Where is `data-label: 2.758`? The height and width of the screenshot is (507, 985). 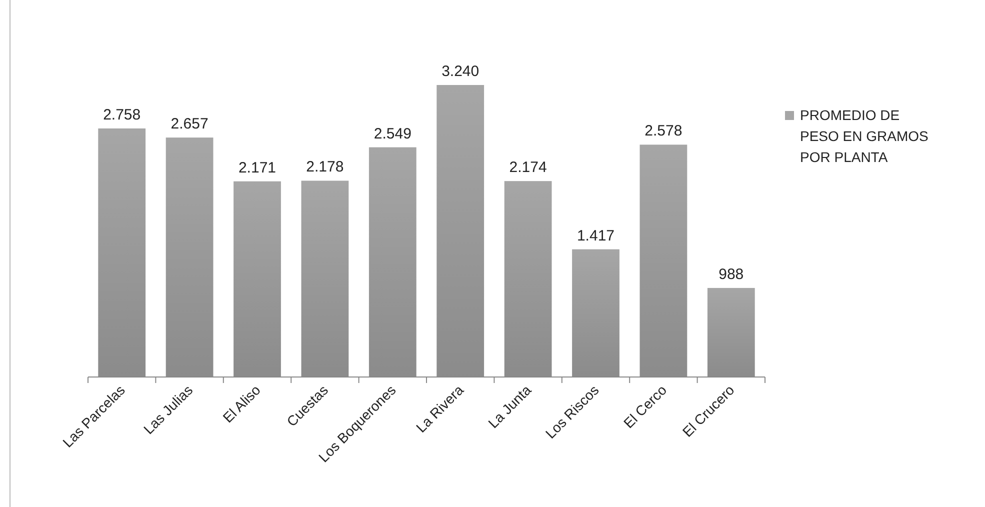 data-label: 2.758 is located at coordinates (122, 115).